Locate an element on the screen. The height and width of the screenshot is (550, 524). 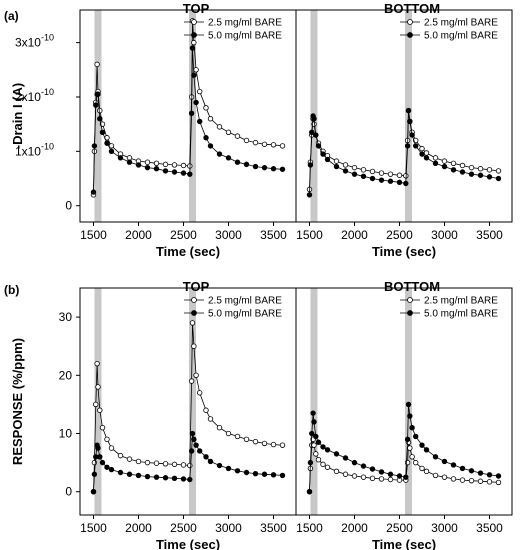
chart-title: TOP is located at coordinates (196, 8).